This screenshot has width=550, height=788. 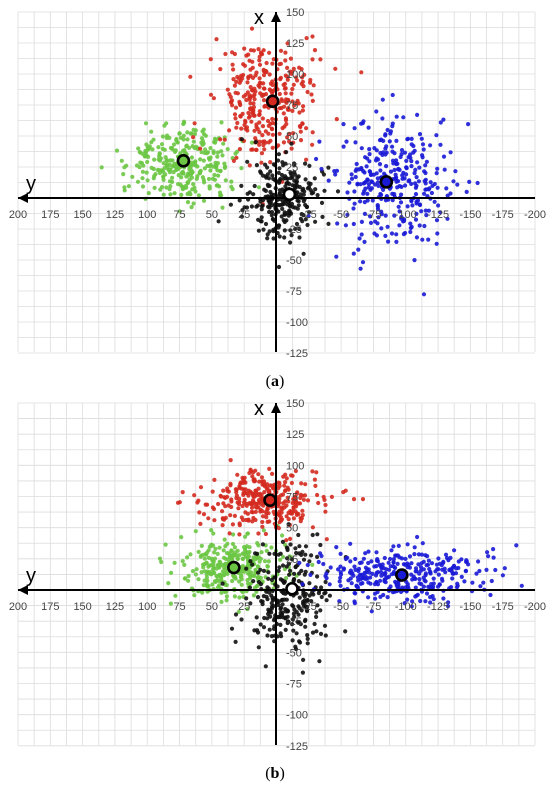 I want to click on tick-label-horizontal: -150, so click(x=470, y=215).